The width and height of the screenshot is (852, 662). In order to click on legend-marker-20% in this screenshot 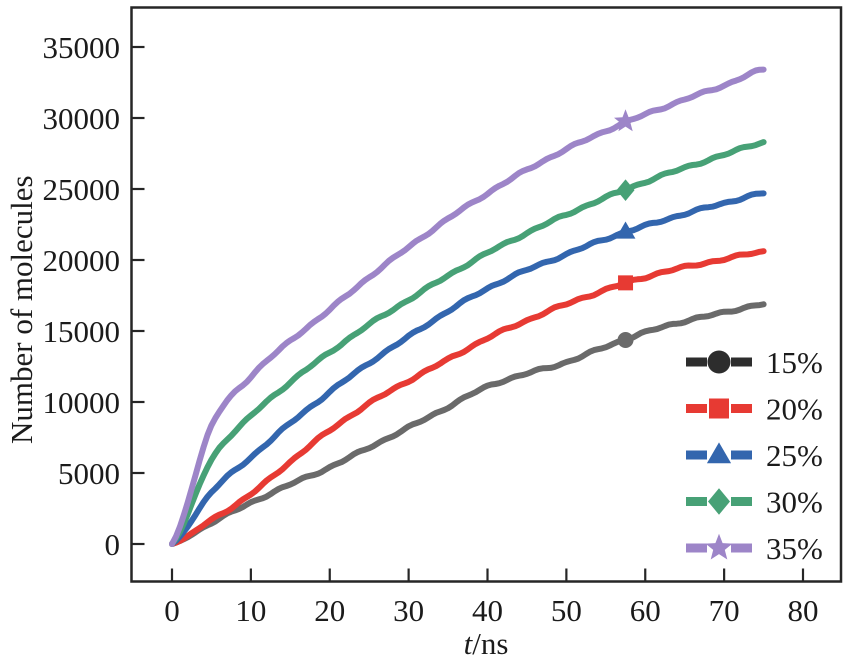, I will do `click(719, 408)`.